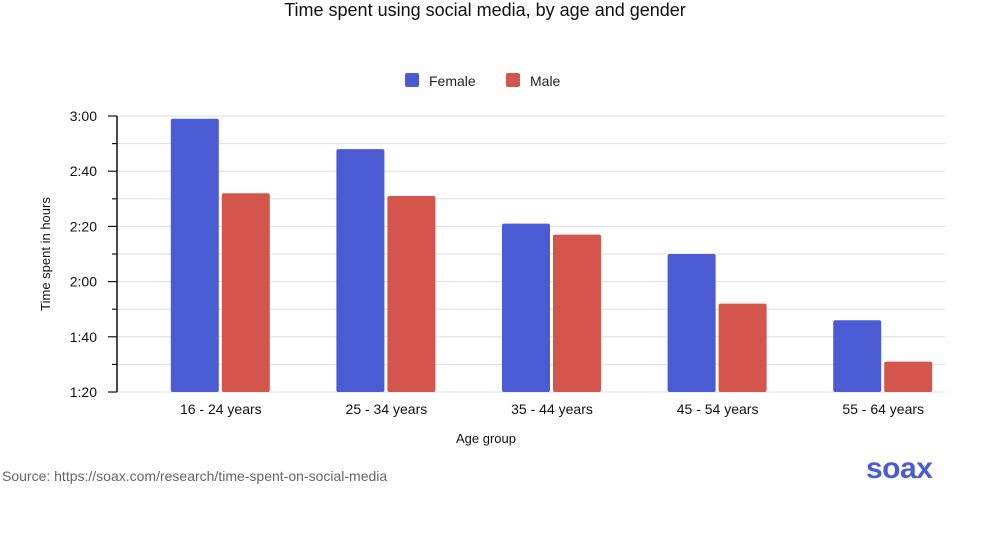  What do you see at coordinates (718, 409) in the screenshot?
I see `x-tick-label: 45 - 54 years` at bounding box center [718, 409].